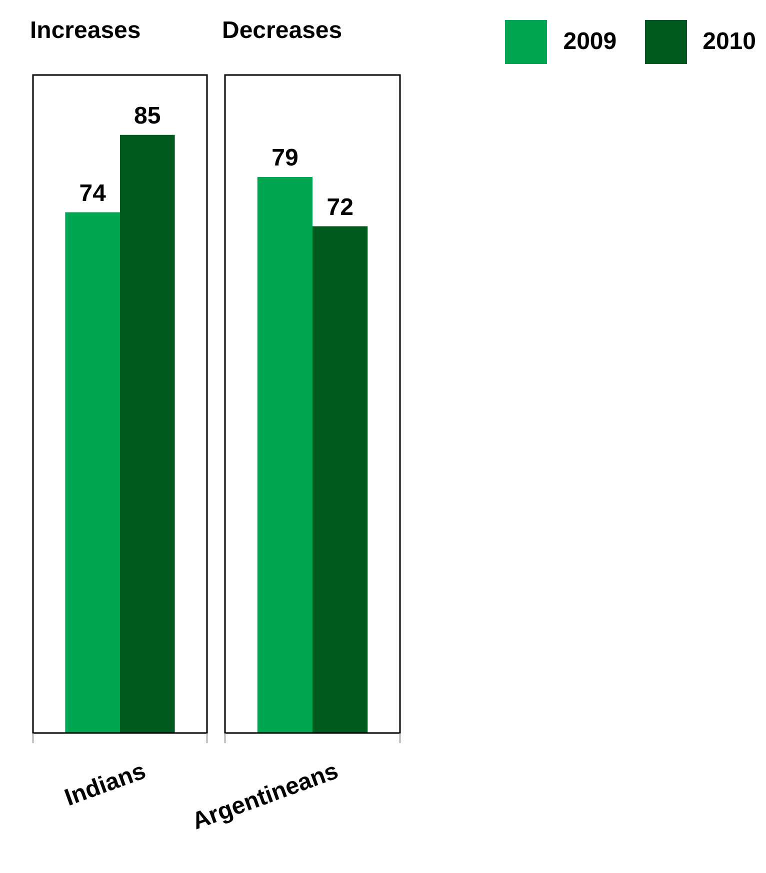  I want to click on data-label: 85, so click(147, 116).